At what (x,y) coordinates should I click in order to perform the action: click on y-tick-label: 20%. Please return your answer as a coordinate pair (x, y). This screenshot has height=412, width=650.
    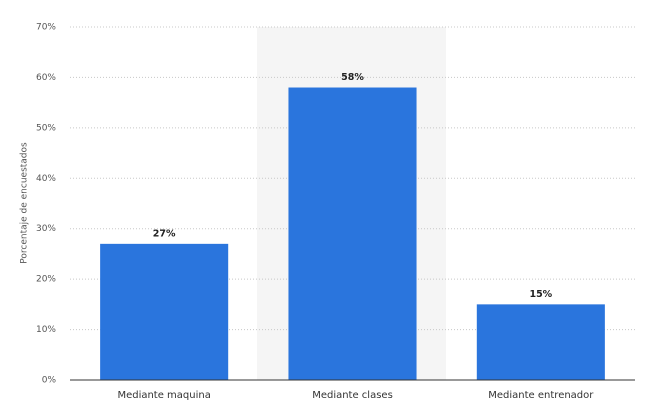
    Looking at the image, I should click on (46, 280).